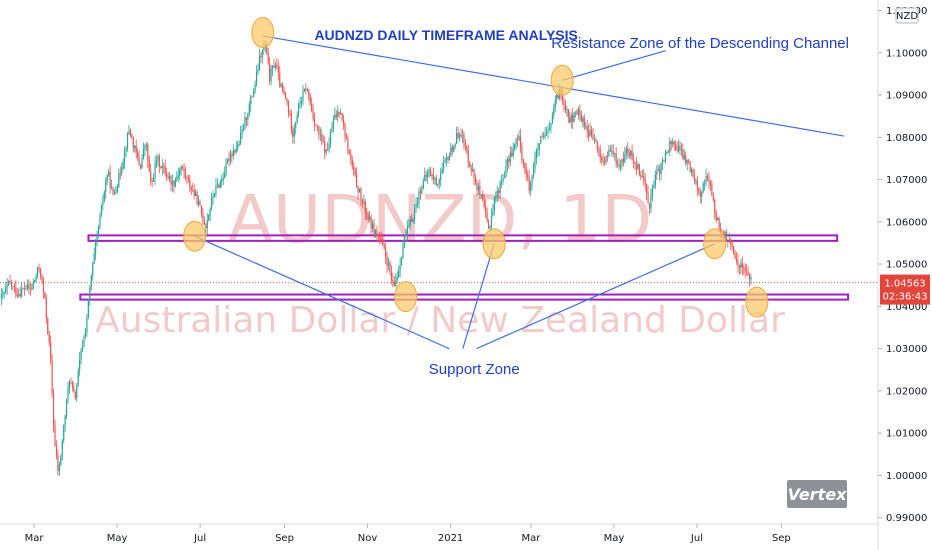 Image resolution: width=932 pixels, height=550 pixels. Describe the element at coordinates (408, 534) in the screenshot. I see `time-axis: Mar May Jul Sep Nov 2021 Mar May Jul Sep` at that location.